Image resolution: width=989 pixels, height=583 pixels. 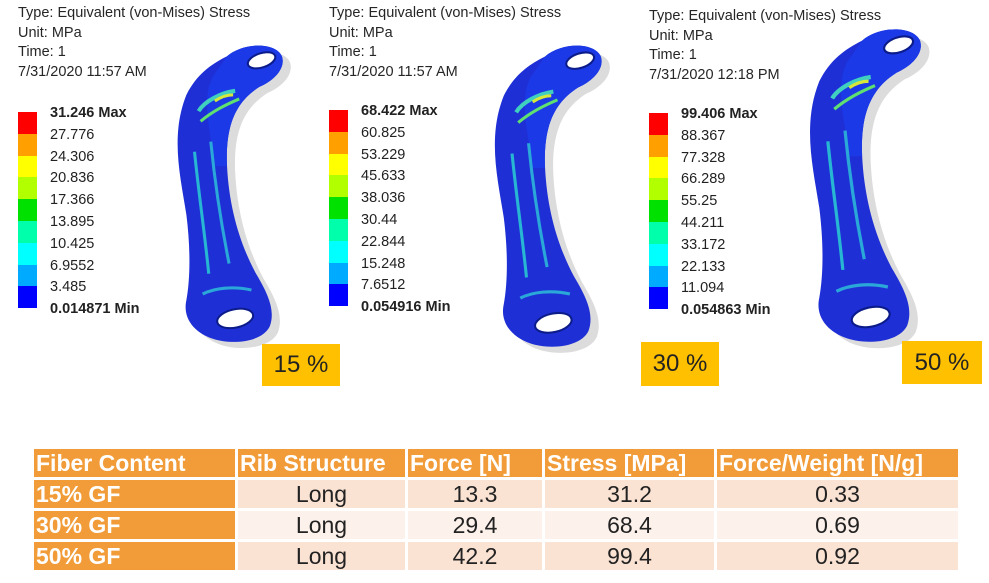 What do you see at coordinates (703, 288) in the screenshot?
I see `legend-value: 11.094` at bounding box center [703, 288].